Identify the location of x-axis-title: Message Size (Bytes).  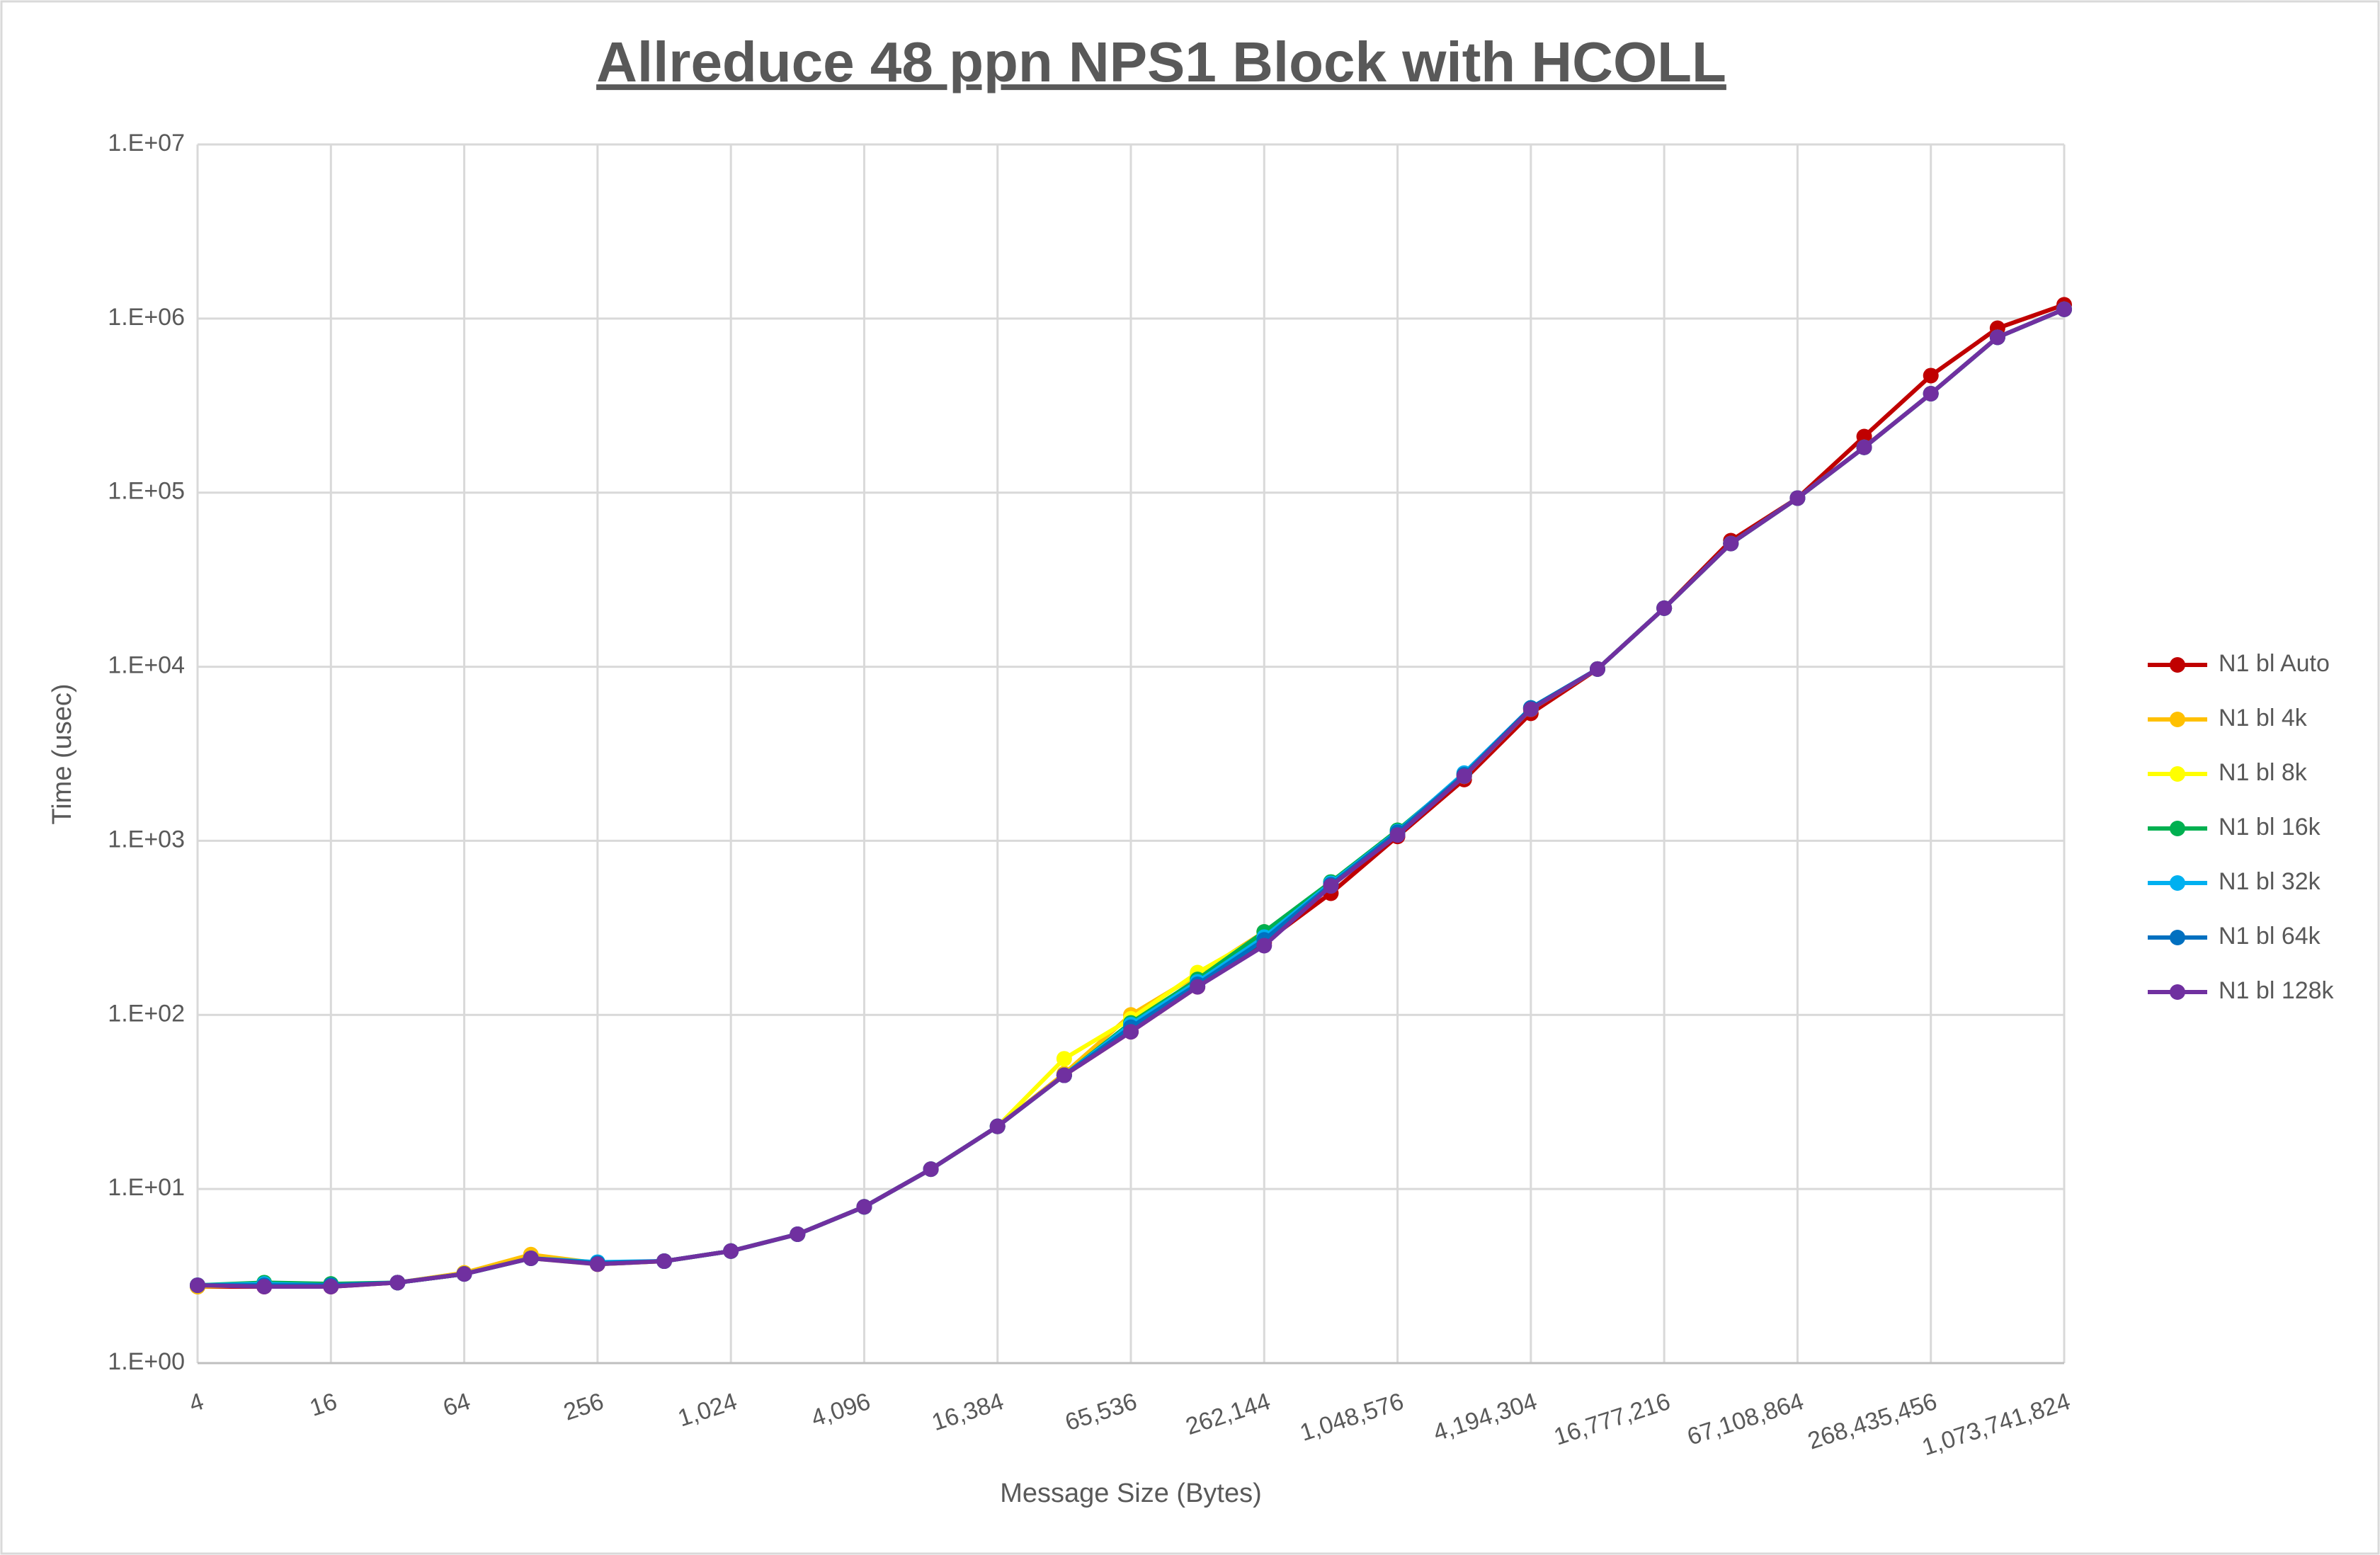
(1131, 1493).